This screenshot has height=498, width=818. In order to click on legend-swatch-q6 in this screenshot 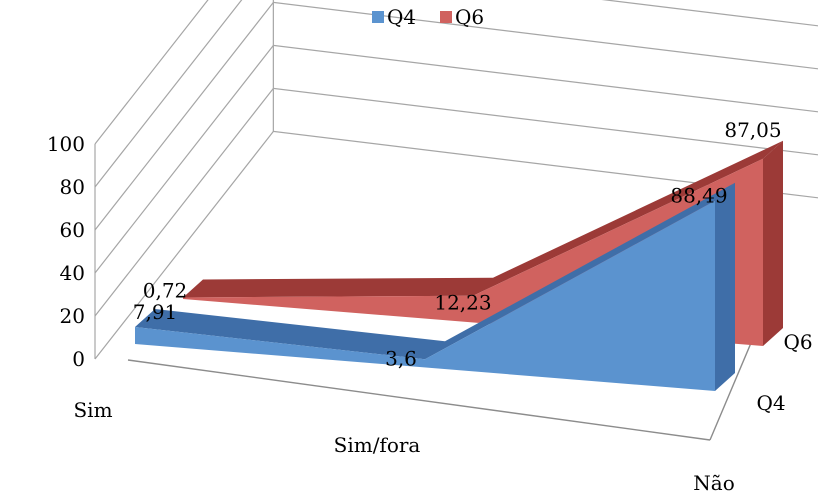, I will do `click(446, 17)`.